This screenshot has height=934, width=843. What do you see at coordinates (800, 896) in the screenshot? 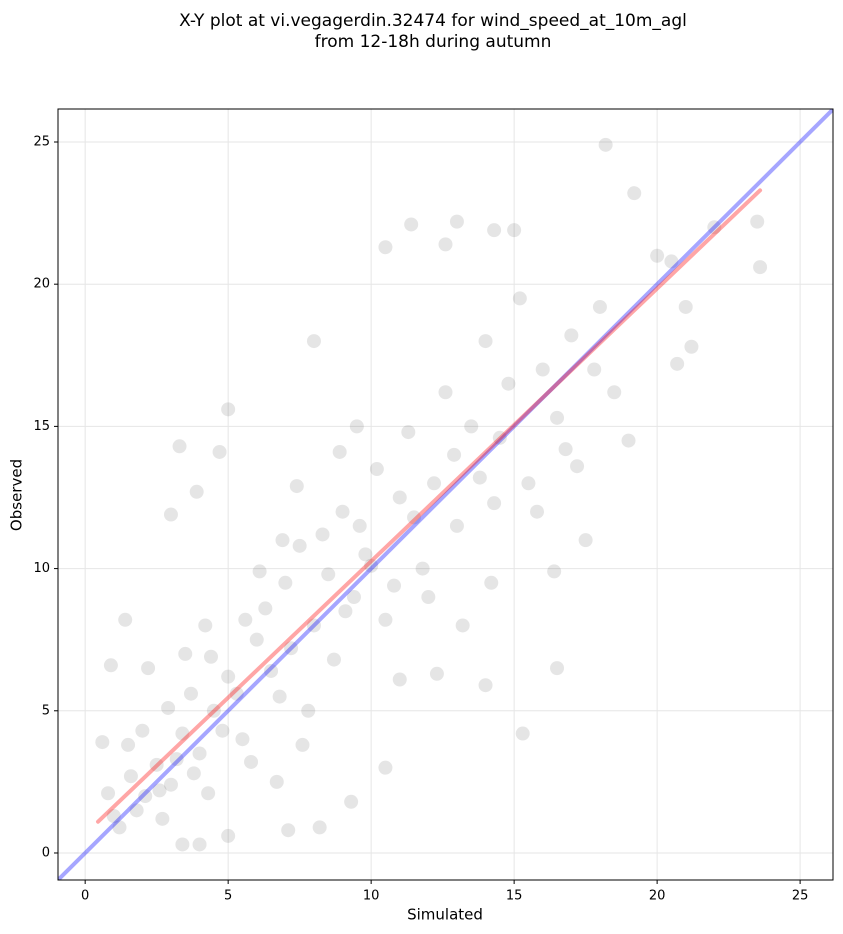
I see `x-tick-label: 25` at bounding box center [800, 896].